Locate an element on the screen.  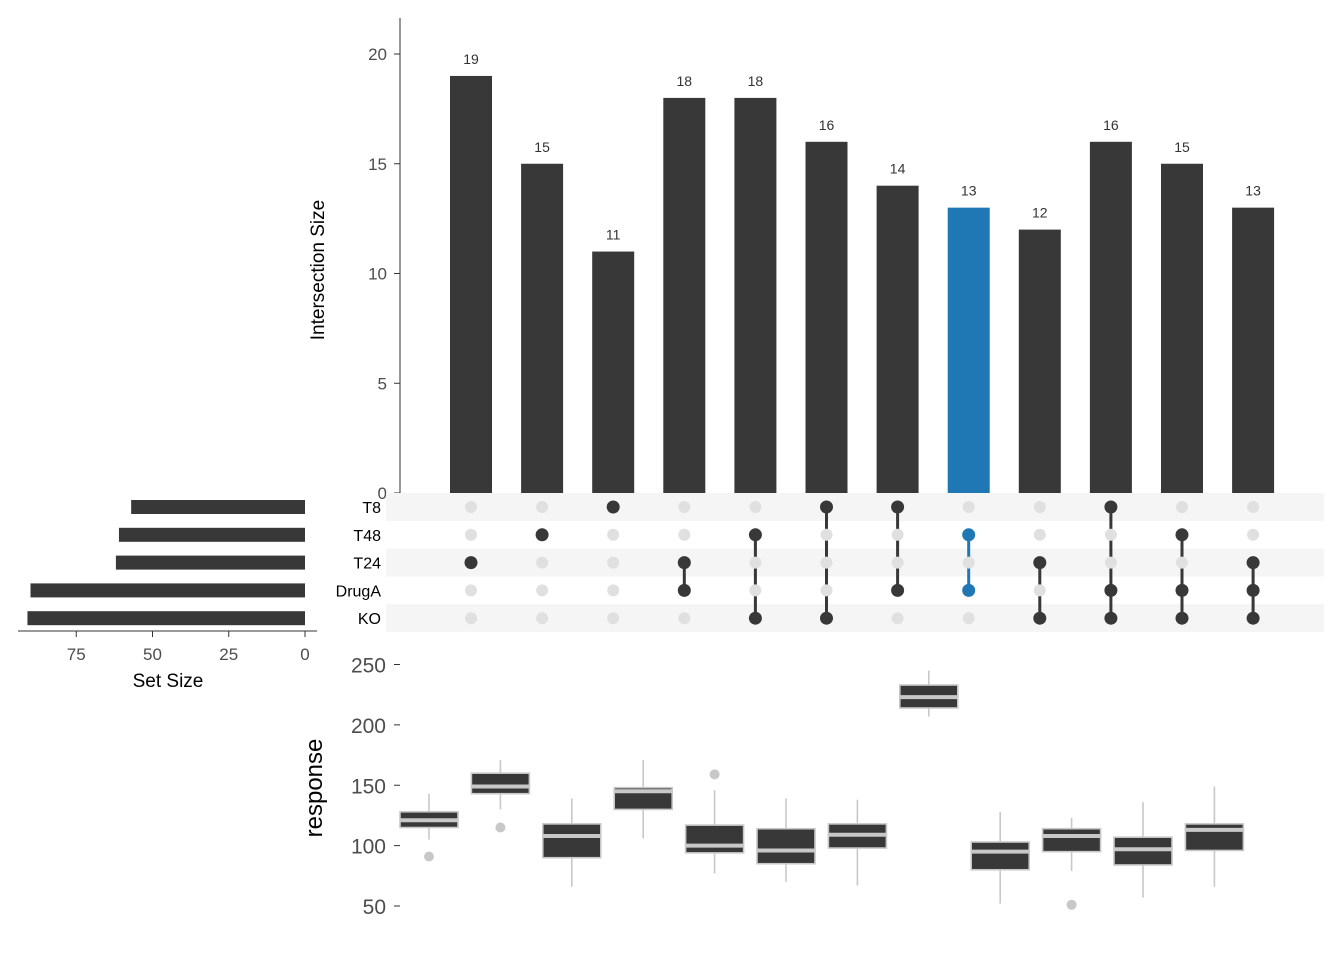
intersection-y-ticks: 0 5 10 15 20 is located at coordinates (384, 274).